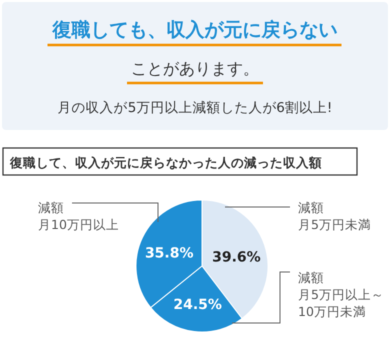  Describe the element at coordinates (165, 162) in the screenshot. I see `chart-title: 復職して、収入が元に戻らなかった人の減った収入額` at that location.